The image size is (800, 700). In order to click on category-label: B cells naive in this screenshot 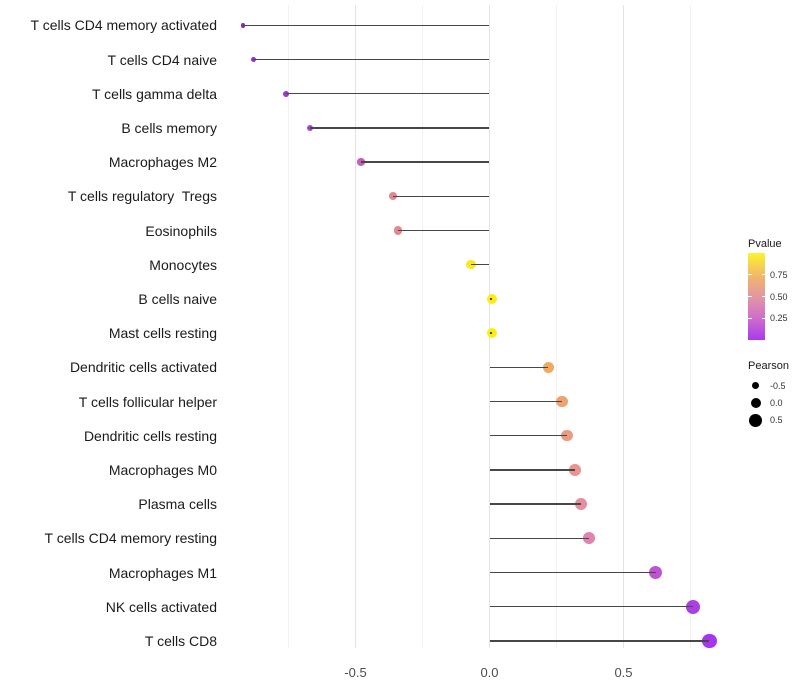, I will do `click(177, 298)`.